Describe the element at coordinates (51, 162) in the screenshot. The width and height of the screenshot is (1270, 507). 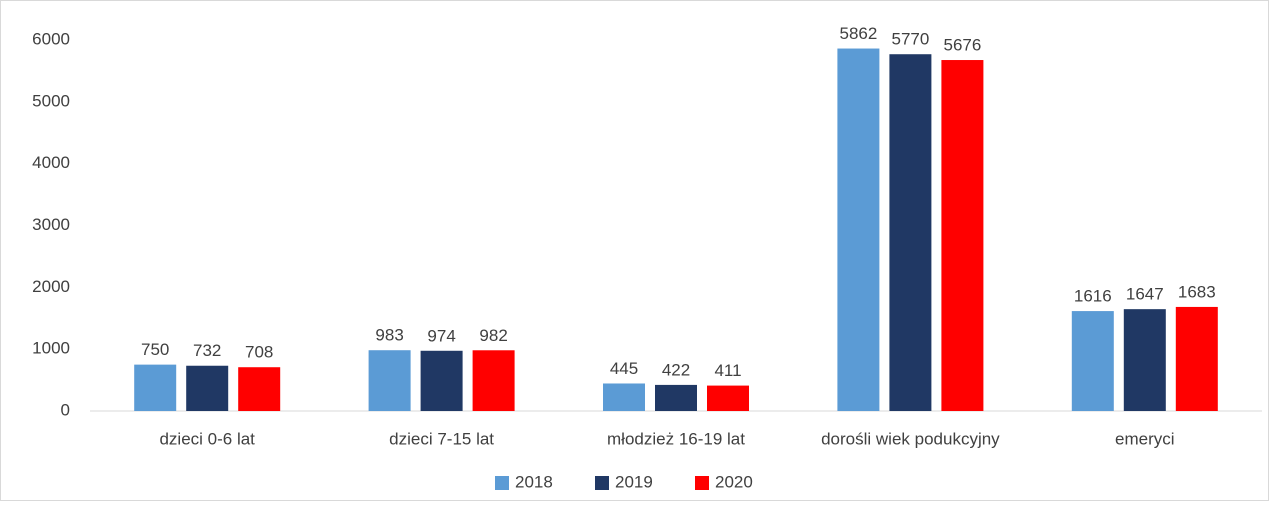
I see `y-tick-label: 4000` at that location.